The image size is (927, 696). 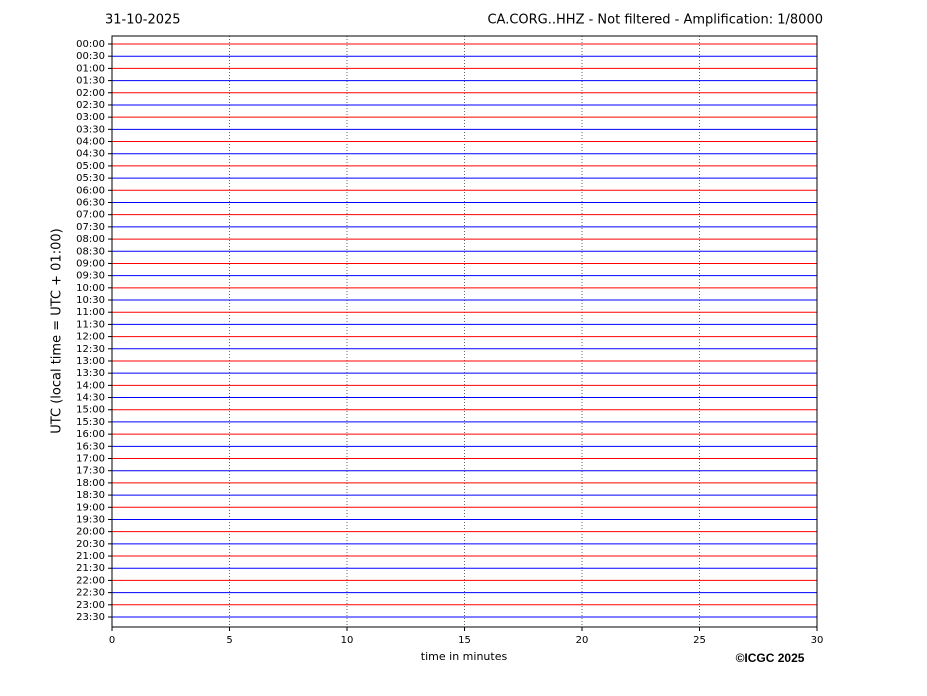 I want to click on y-tick-label: 05:00, so click(x=90, y=166).